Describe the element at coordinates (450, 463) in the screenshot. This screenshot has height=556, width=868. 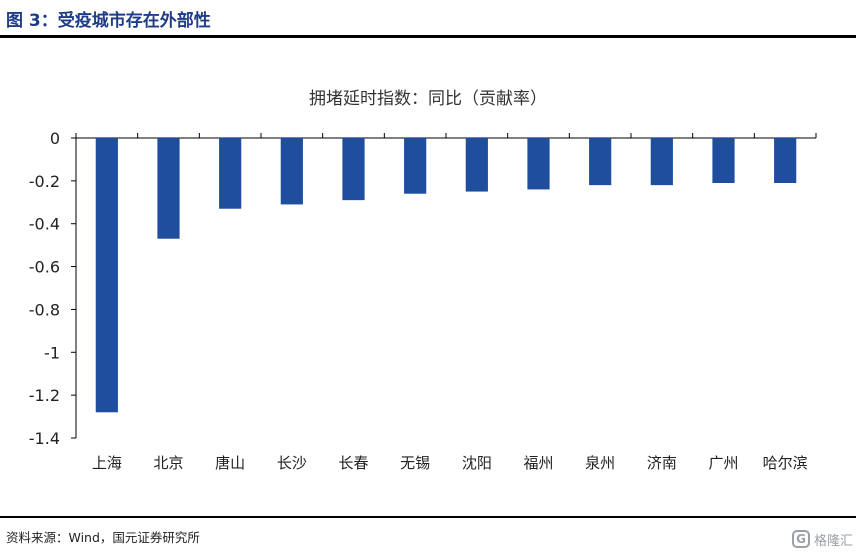
I see `x-axis-labels: 上海 北京 唐山 长沙 长春 无锡 沈阳 福州 泉州 济南 广州 哈尔滨` at that location.